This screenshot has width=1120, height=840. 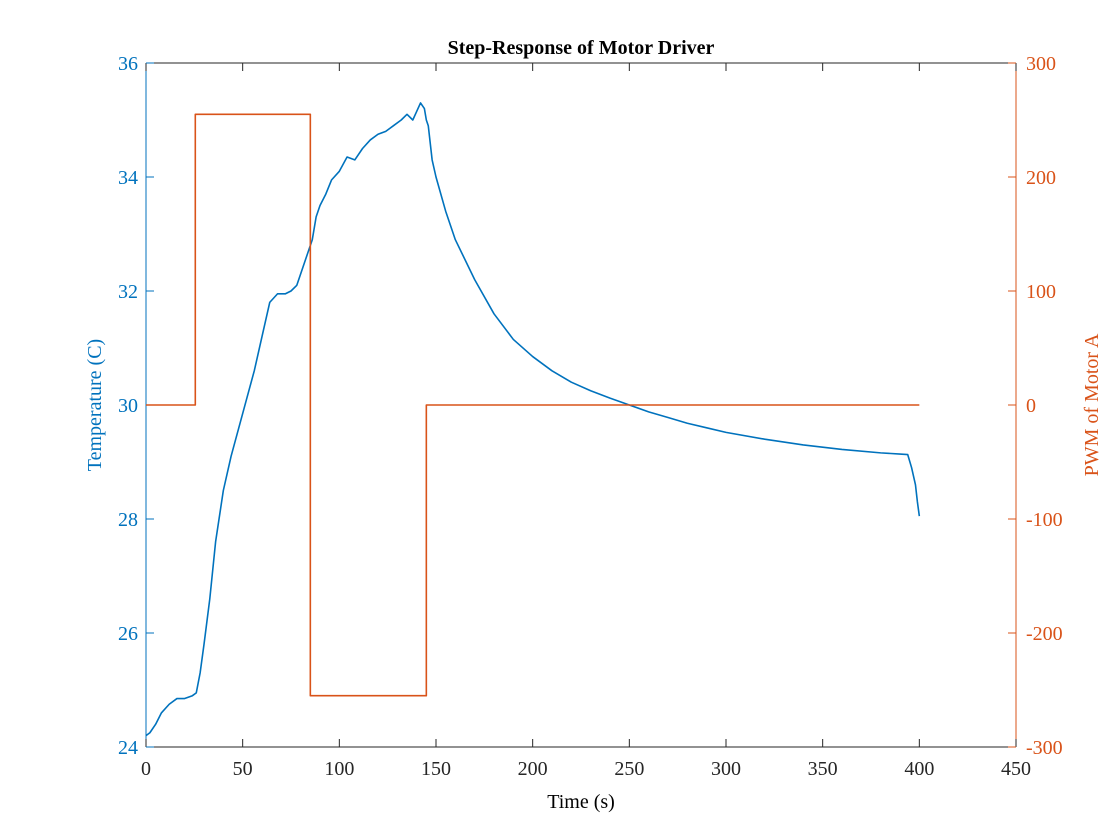 I want to click on right-y-tick-label: 300, so click(x=1041, y=64).